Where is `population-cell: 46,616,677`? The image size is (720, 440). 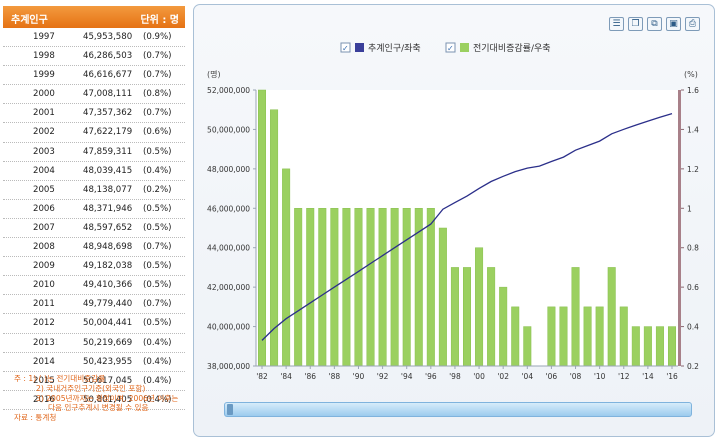
population-cell: 46,616,677 is located at coordinates (108, 75).